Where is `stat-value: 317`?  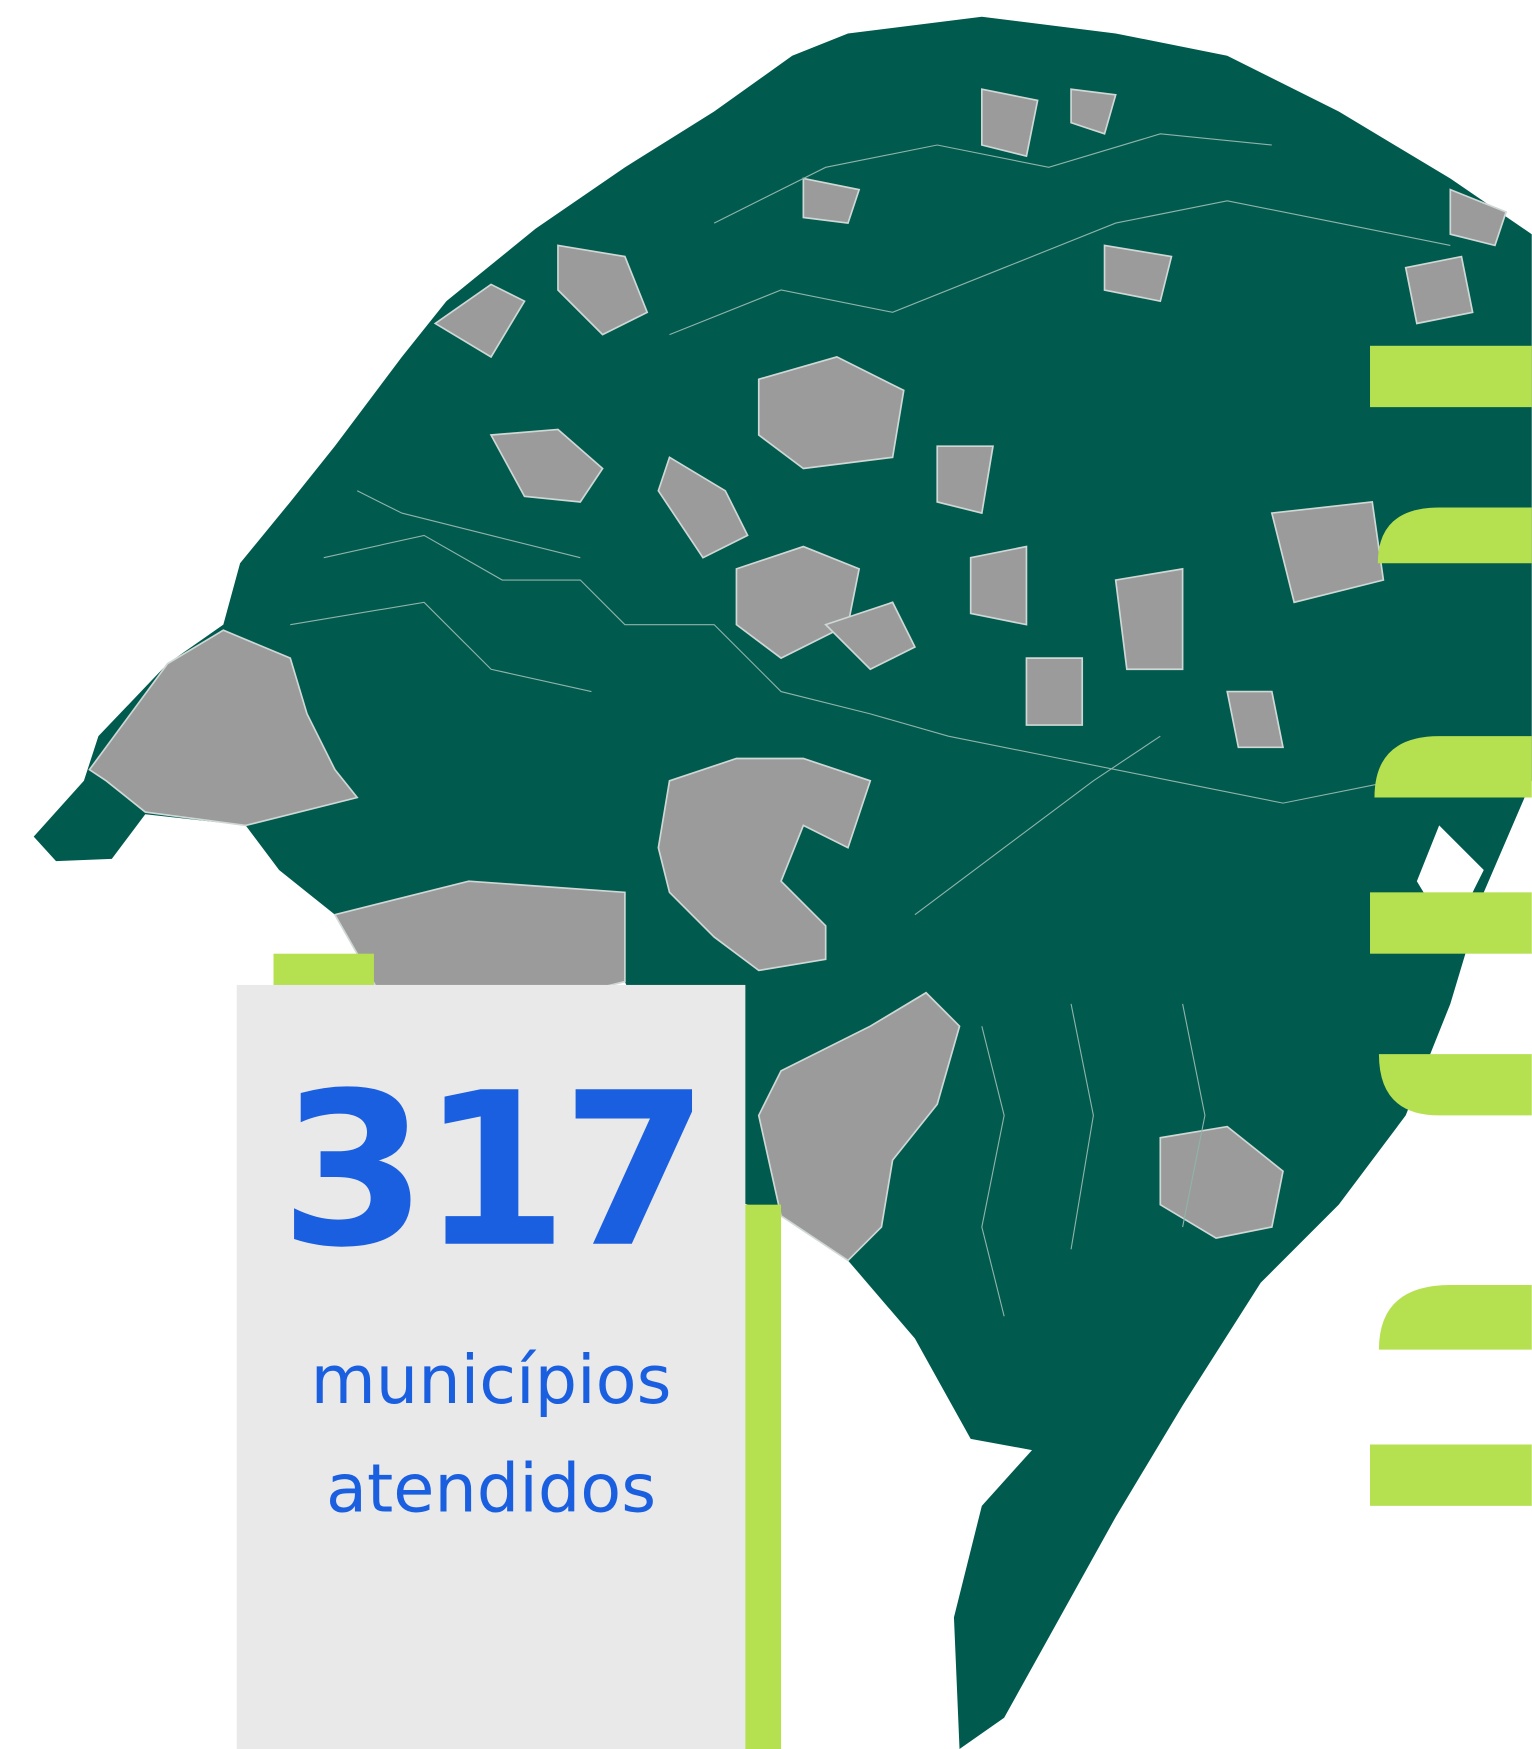
stat-value: 317 is located at coordinates (491, 1170).